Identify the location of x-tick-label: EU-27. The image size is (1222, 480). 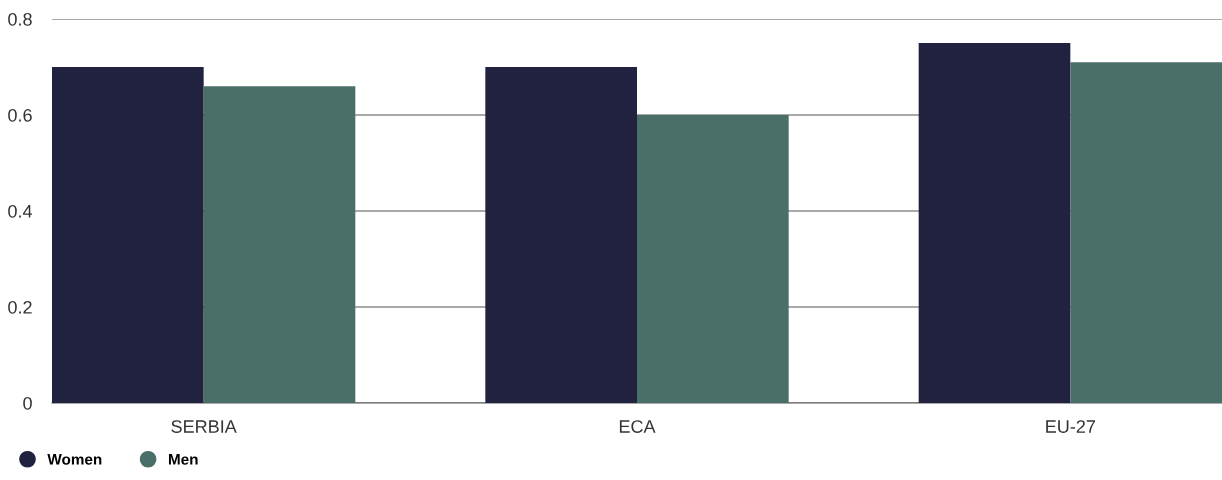
(1071, 426).